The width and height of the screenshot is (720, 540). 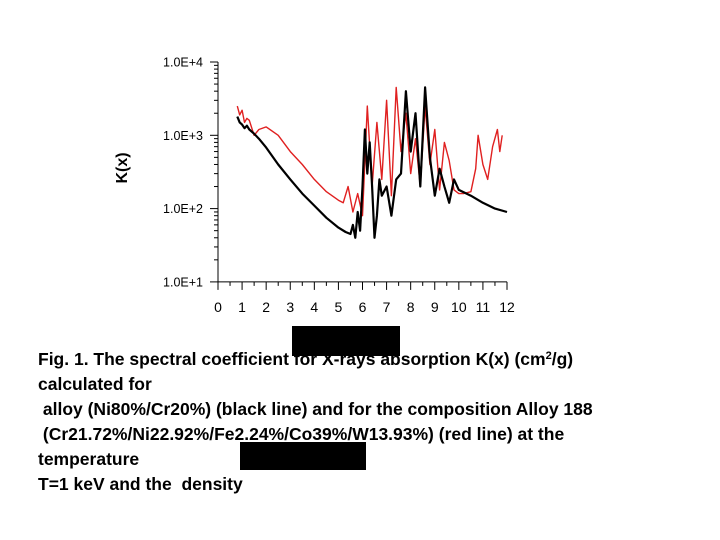 What do you see at coordinates (483, 307) in the screenshot?
I see `x-tick-label: 11` at bounding box center [483, 307].